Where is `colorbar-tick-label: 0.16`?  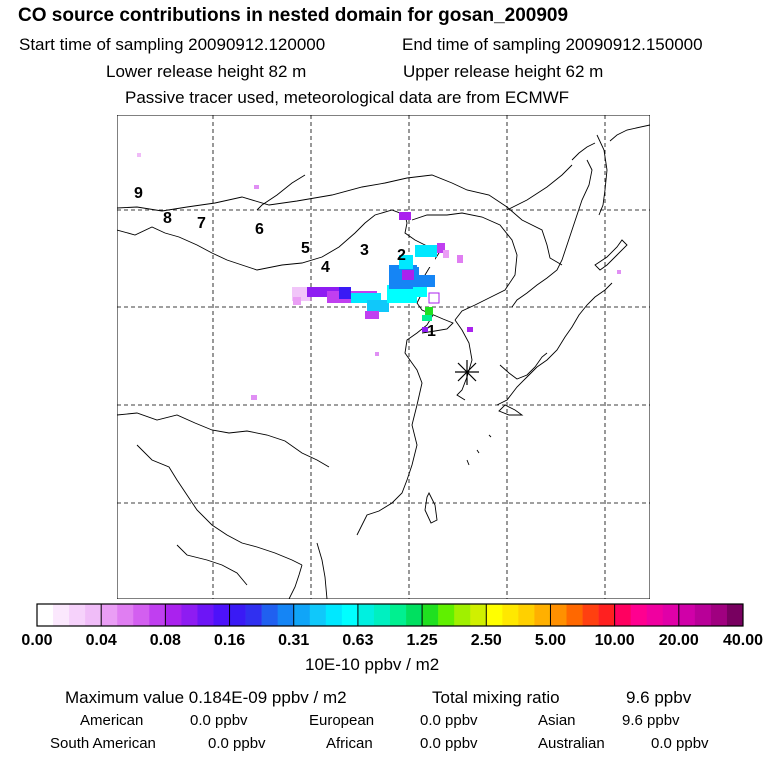 colorbar-tick-label: 0.16 is located at coordinates (229, 640).